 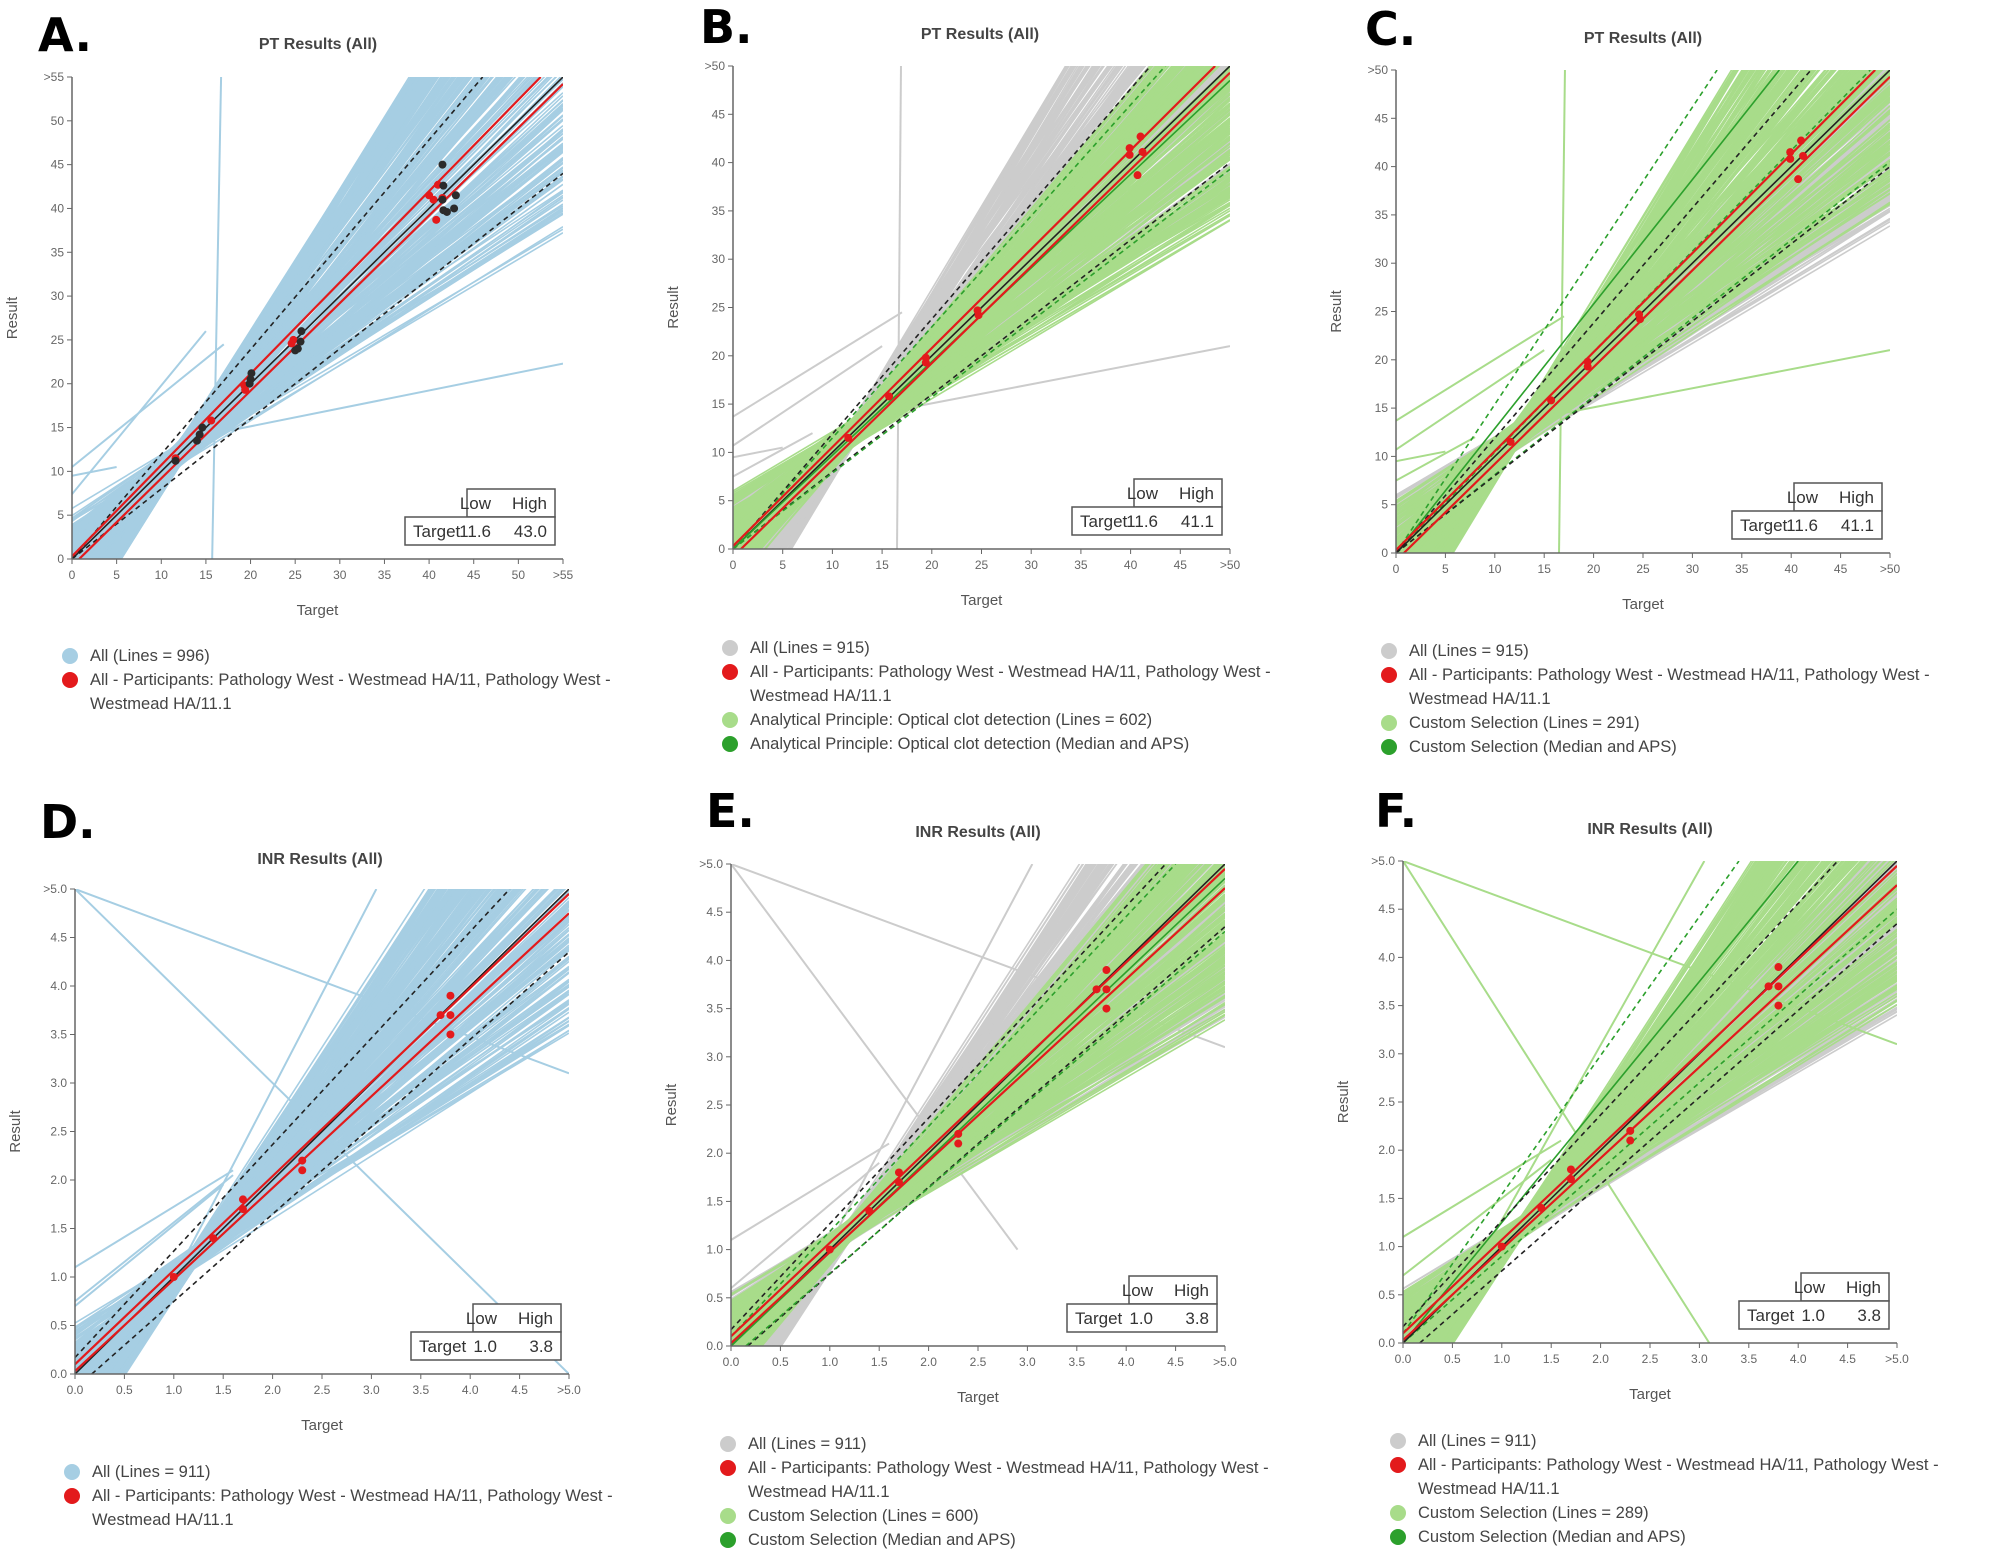 I want to click on participant-fit-line, so click(x=322, y=1142).